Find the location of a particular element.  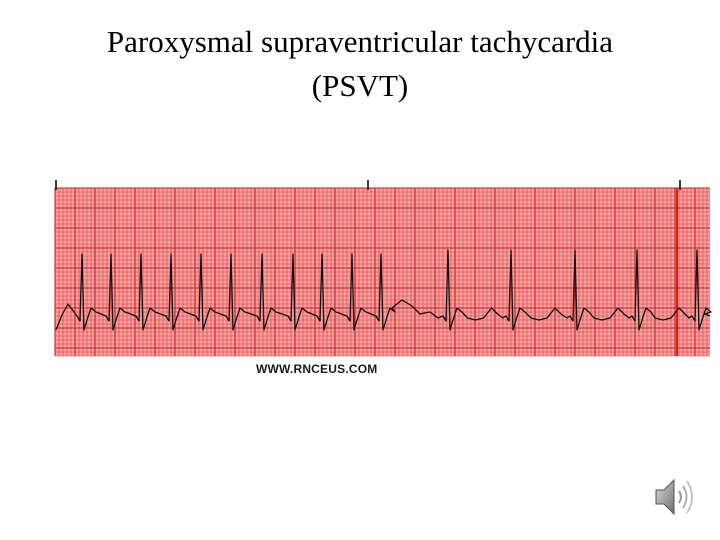

slide-title-line-2: (PSVT) is located at coordinates (360, 85).